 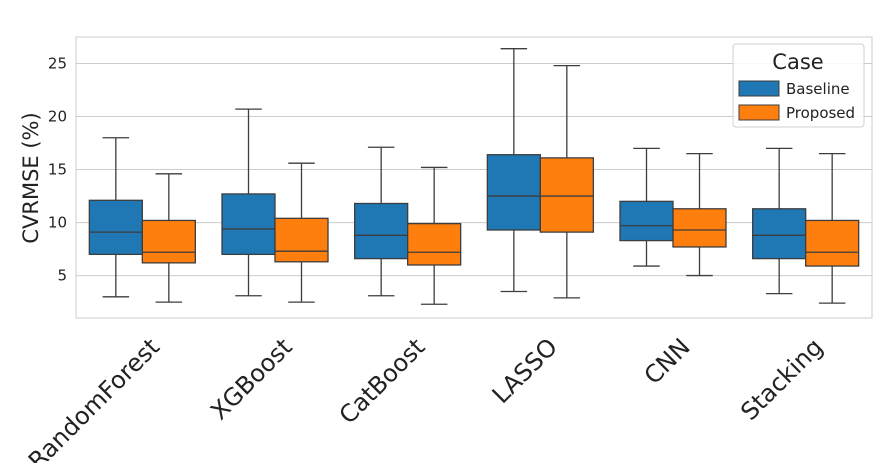 I want to click on legend-swatch-baseline, so click(x=759, y=88).